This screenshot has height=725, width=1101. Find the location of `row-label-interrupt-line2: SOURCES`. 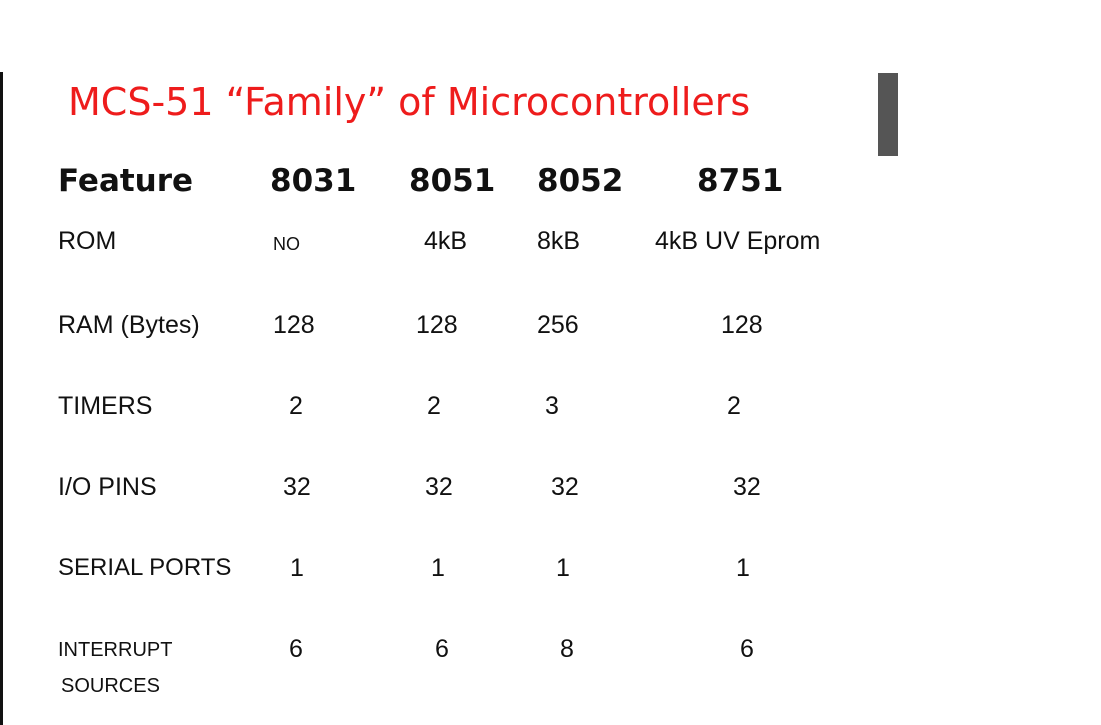

row-label-interrupt-line2: SOURCES is located at coordinates (110, 686).